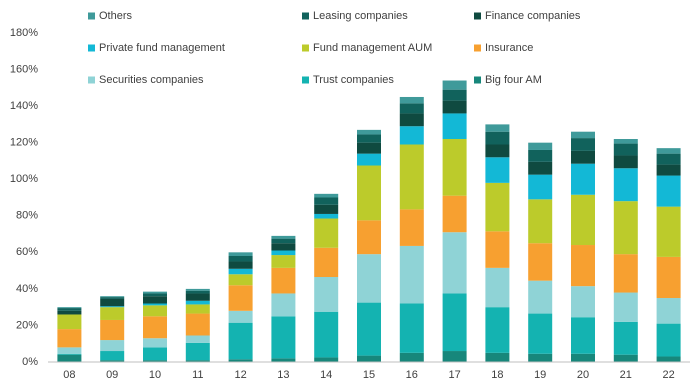 The height and width of the screenshot is (390, 700). I want to click on y-tick-label: 0%, so click(30, 362).